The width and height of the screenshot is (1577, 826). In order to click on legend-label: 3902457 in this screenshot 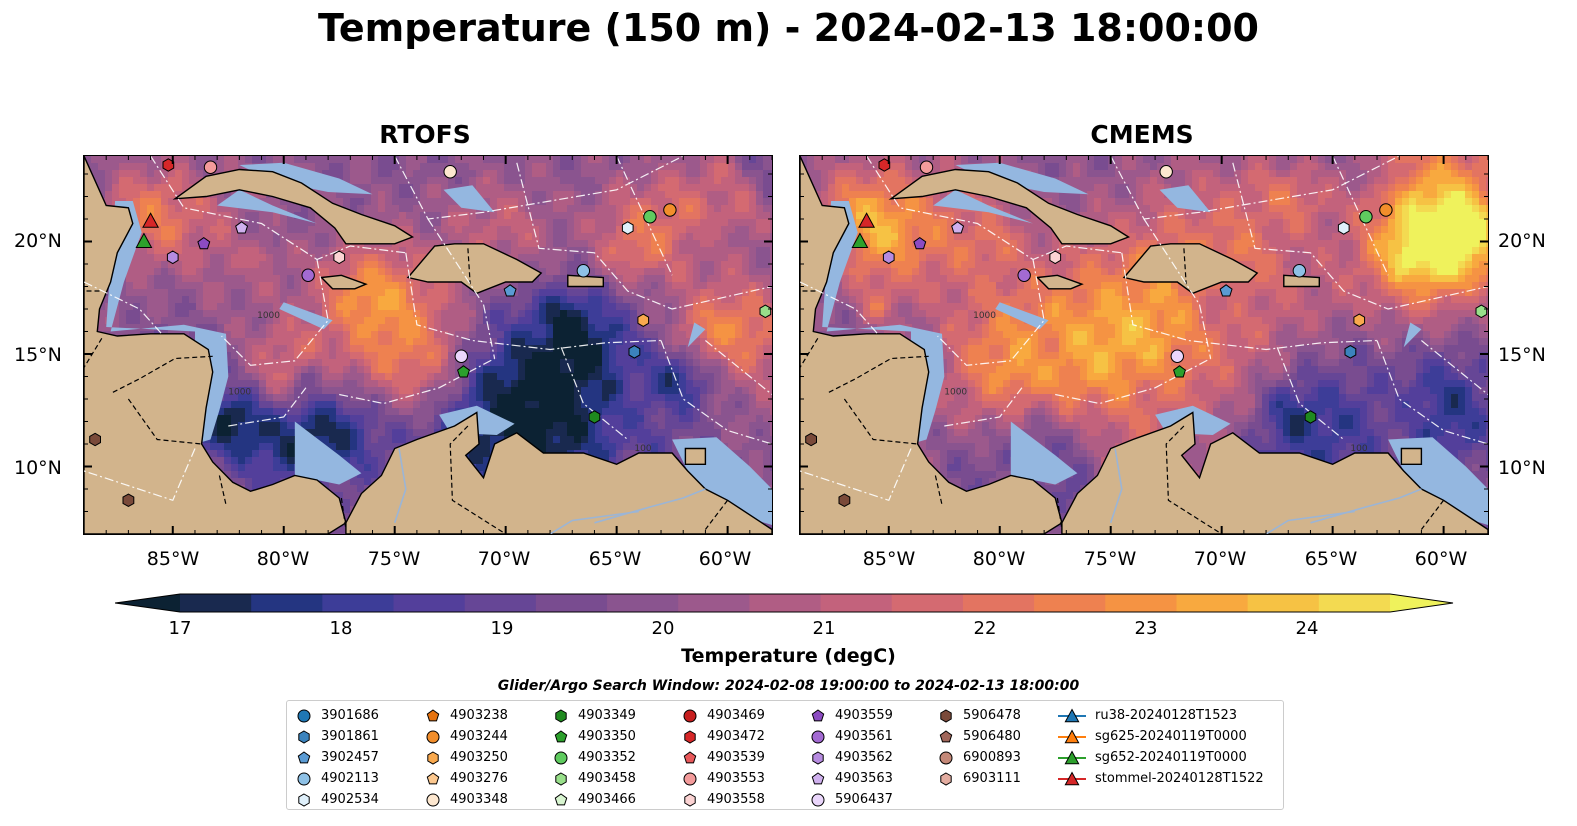, I will do `click(350, 757)`.